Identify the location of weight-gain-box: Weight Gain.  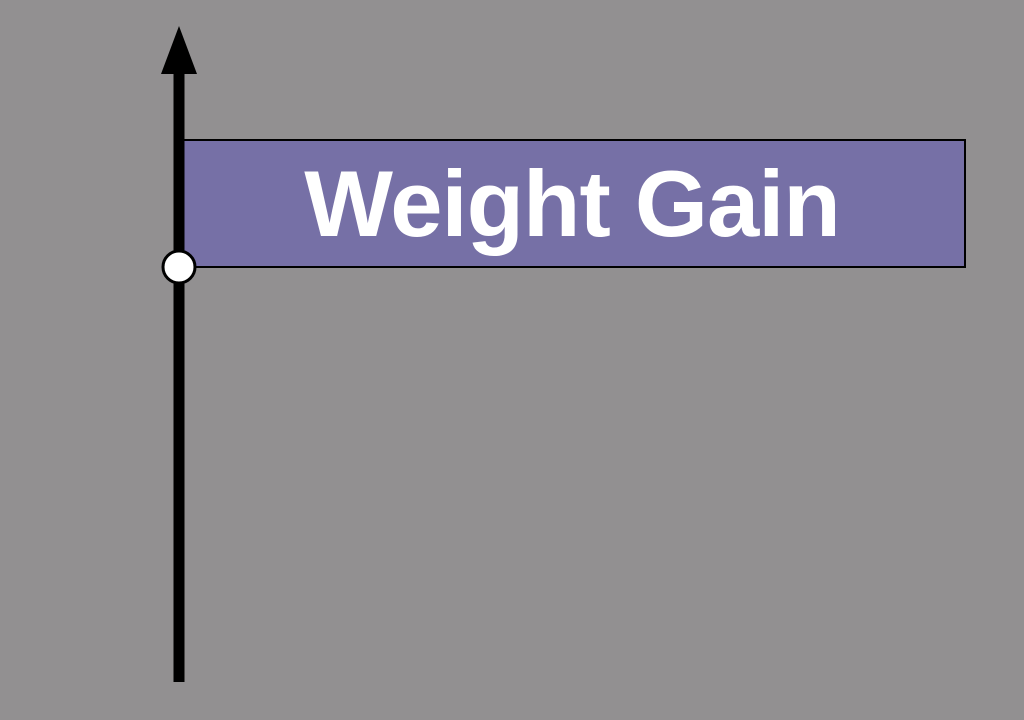
(573, 203).